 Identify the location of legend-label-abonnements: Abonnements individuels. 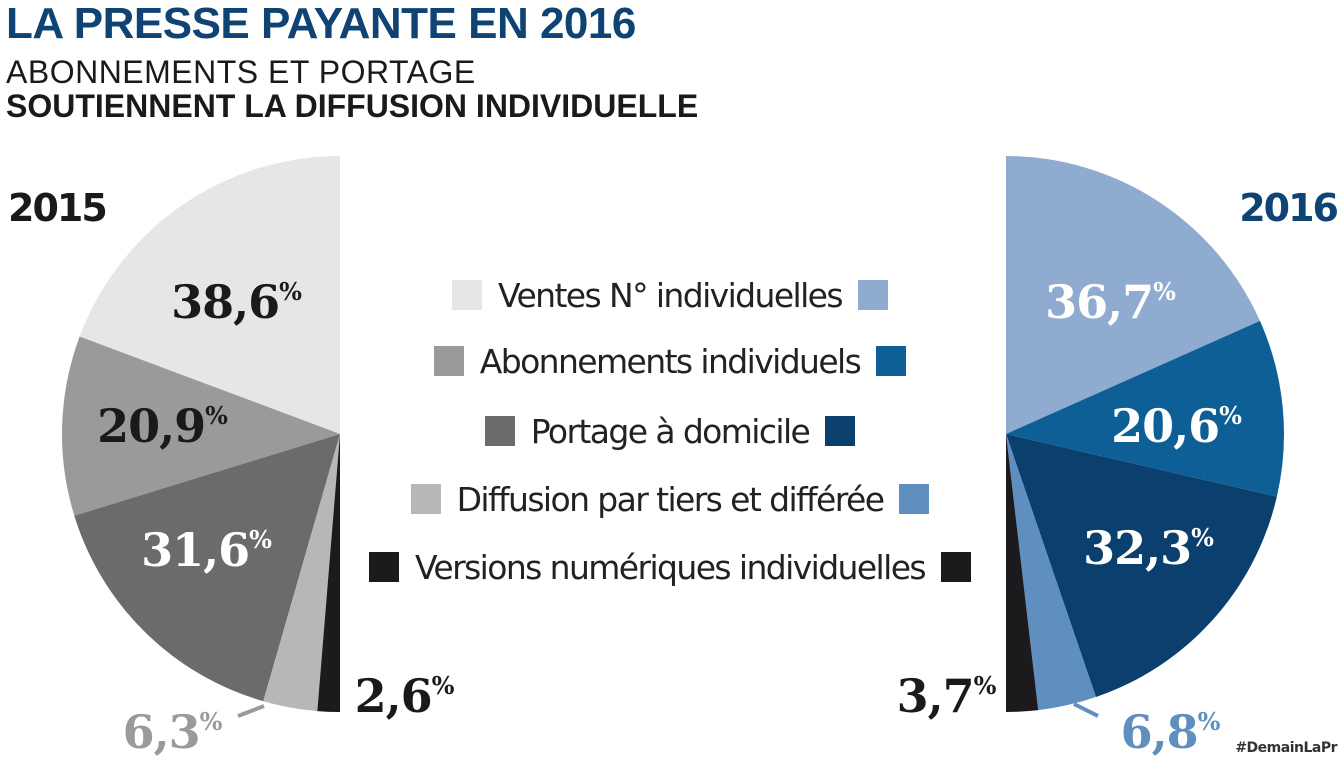
(670, 361).